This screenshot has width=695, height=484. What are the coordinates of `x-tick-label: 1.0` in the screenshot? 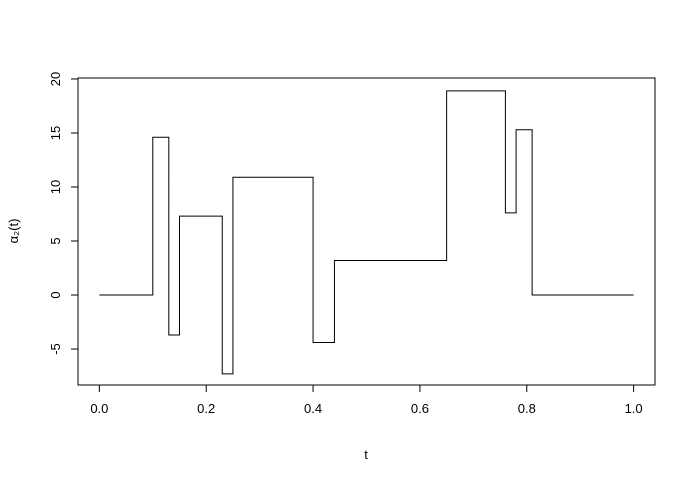 It's located at (634, 408).